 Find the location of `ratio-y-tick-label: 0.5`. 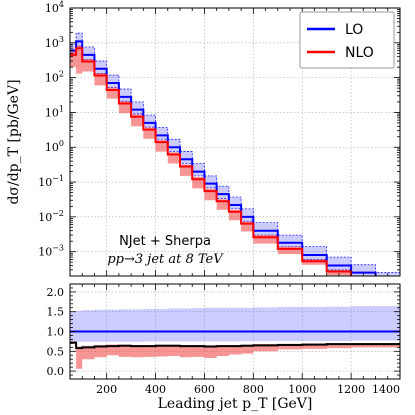

ratio-y-tick-label: 0.5 is located at coordinates (56, 351).